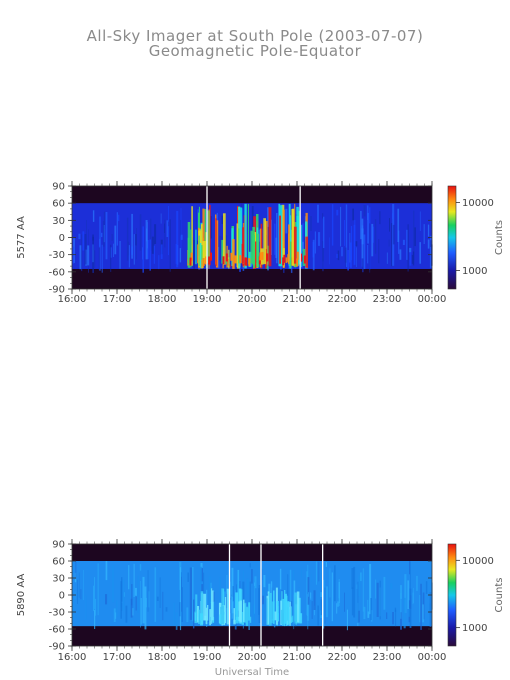 The image size is (510, 680). What do you see at coordinates (58, 562) in the screenshot?
I see `y-tick-label: 60` at bounding box center [58, 562].